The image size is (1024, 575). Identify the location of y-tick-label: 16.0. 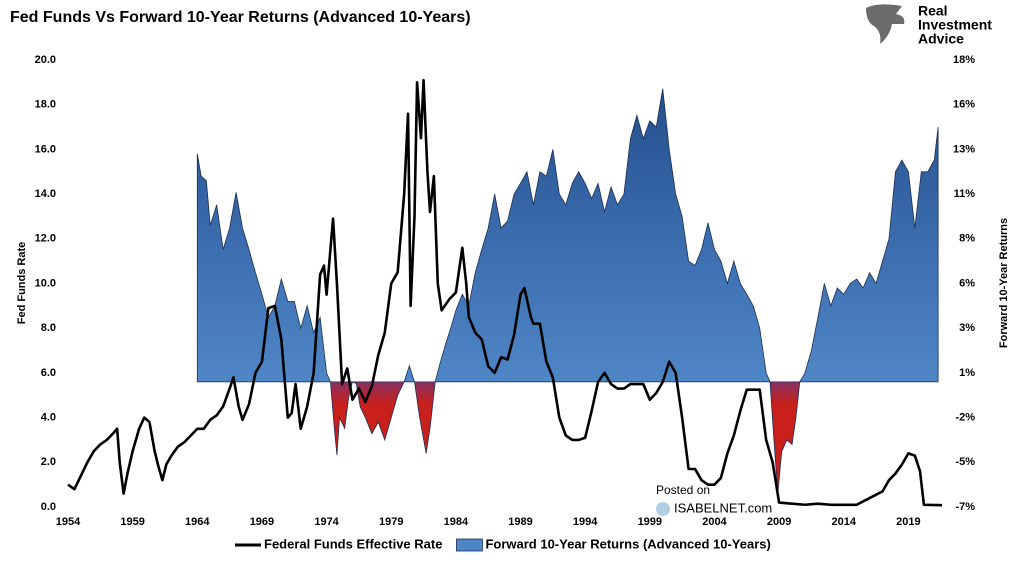
(45, 149).